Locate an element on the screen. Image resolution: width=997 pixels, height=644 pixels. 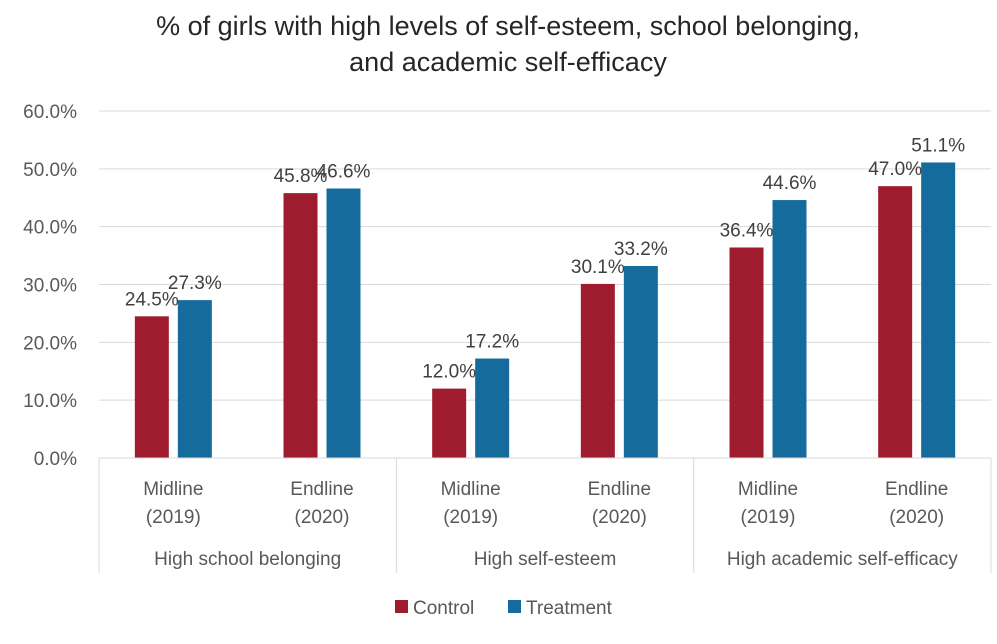
y-axis-ticks: 0.0% 10.0% 20.0% 30.0% 40.0% 50.0% 60.0% is located at coordinates (50, 286).